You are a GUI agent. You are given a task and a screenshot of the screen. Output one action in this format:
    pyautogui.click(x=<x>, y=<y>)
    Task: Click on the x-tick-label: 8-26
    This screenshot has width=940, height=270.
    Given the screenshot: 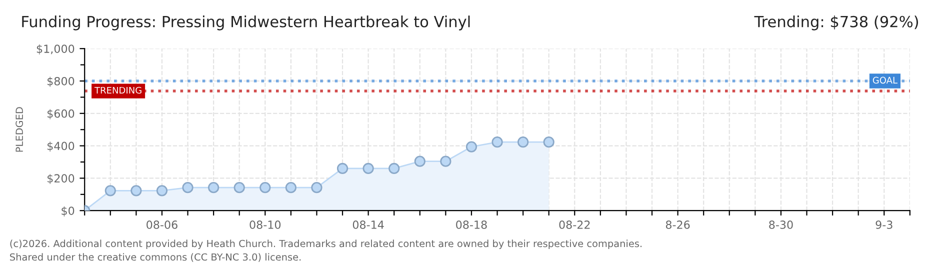 What is the action you would take?
    pyautogui.click(x=678, y=224)
    